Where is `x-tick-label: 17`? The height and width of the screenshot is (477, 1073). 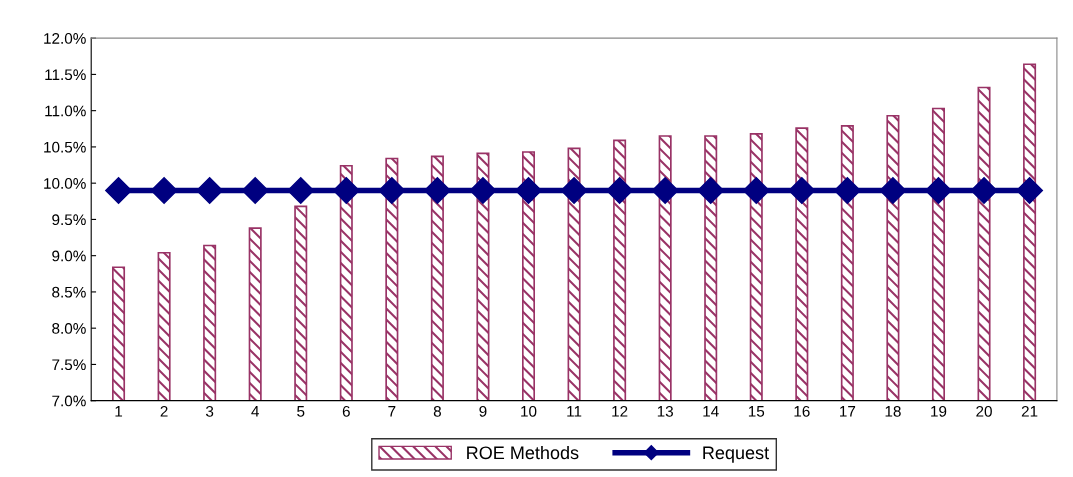 x-tick-label: 17 is located at coordinates (848, 411).